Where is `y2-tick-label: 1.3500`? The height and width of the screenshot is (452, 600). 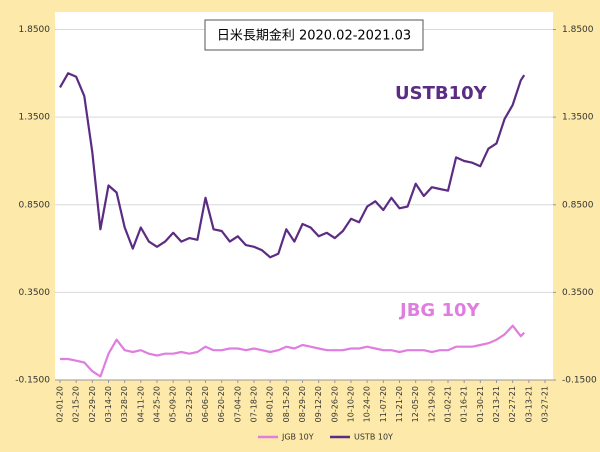 y2-tick-label: 1.3500 is located at coordinates (578, 118).